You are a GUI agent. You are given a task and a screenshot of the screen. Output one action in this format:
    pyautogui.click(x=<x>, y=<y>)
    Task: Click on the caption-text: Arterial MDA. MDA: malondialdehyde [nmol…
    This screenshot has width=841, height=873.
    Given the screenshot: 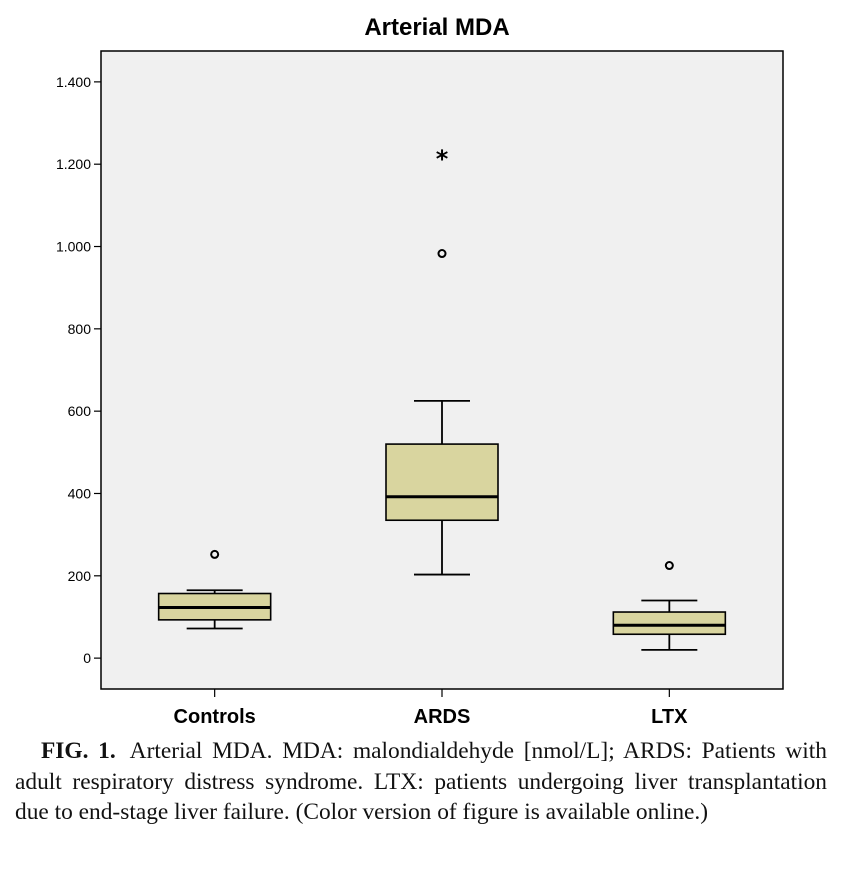 What is the action you would take?
    pyautogui.click(x=421, y=781)
    